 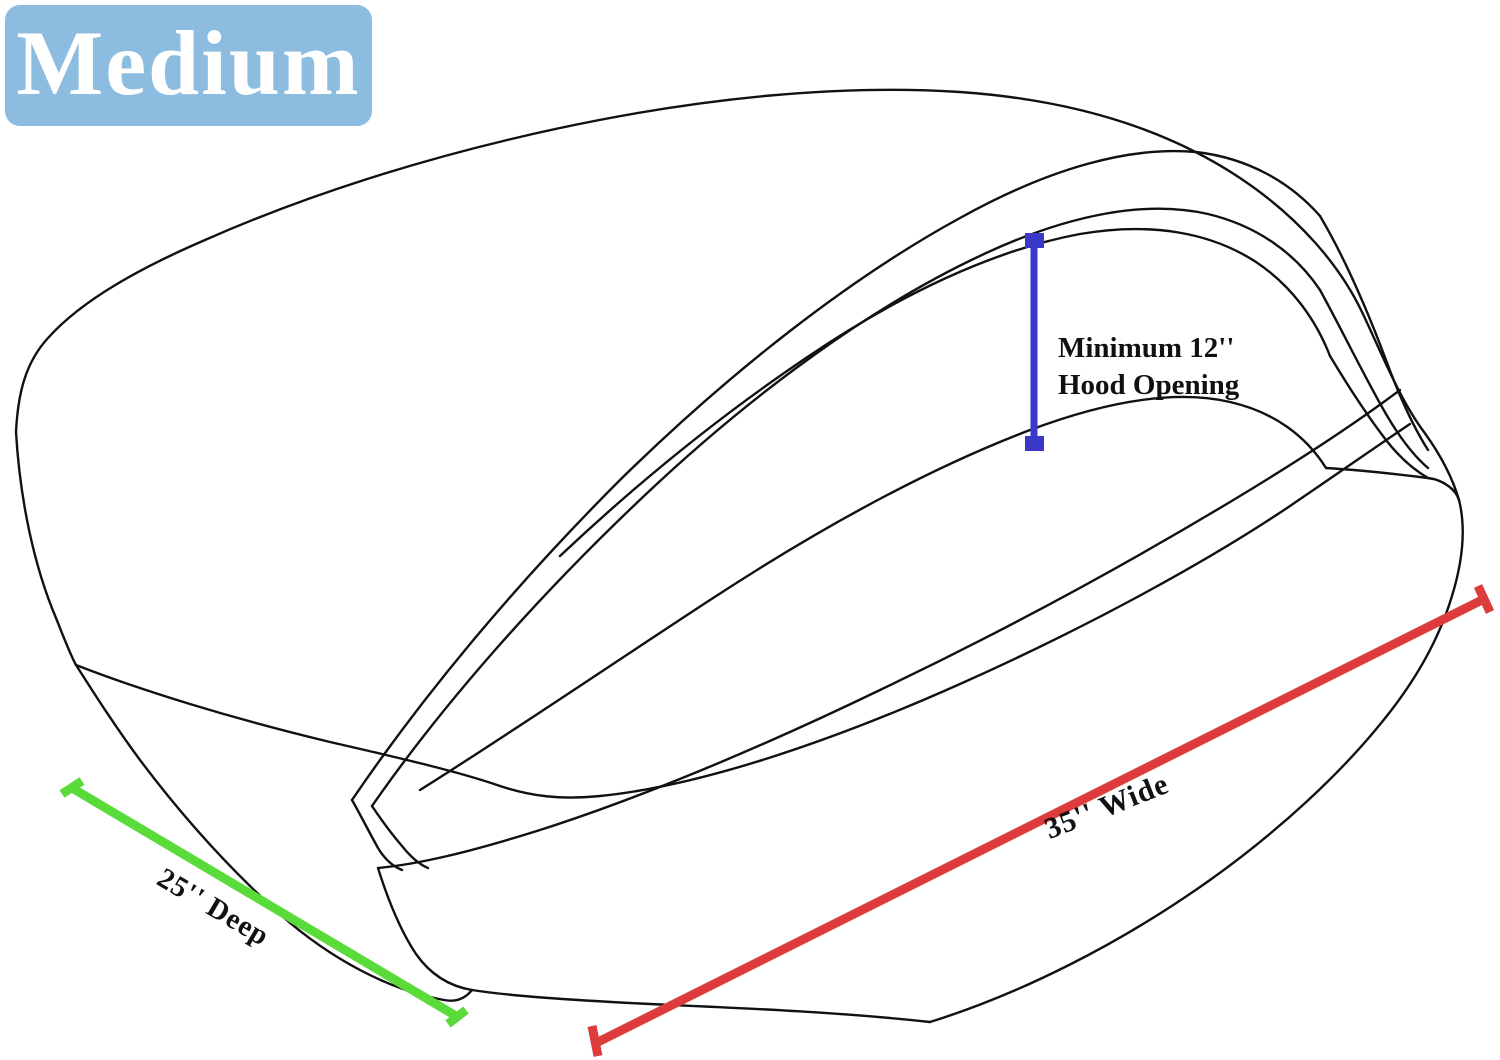 I want to click on hood-opening-dimension, so click(x=1034, y=342).